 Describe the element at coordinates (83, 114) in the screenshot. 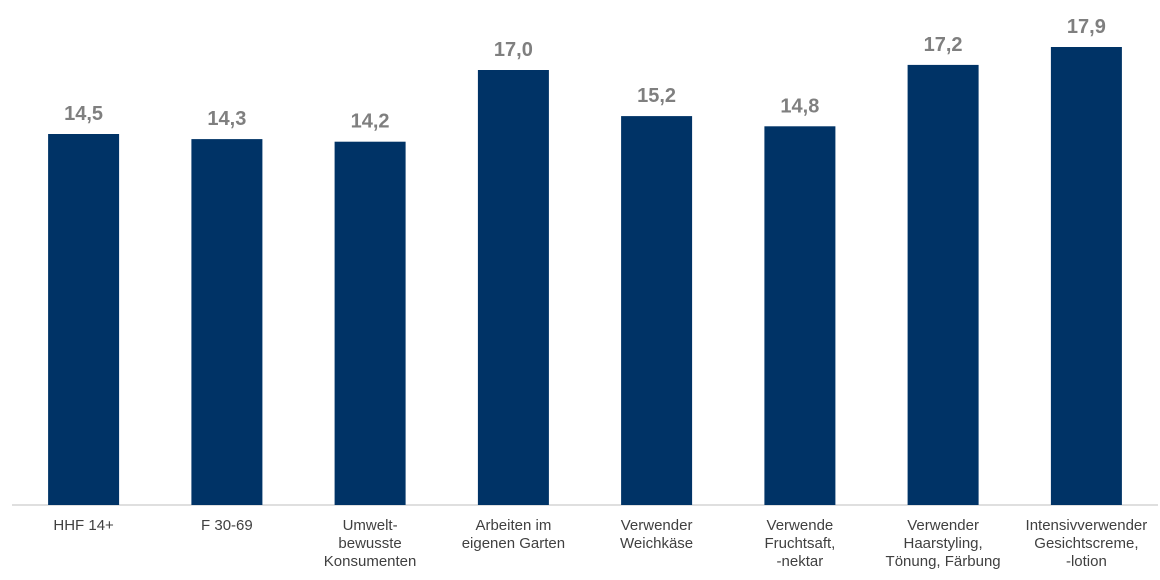

I see `value-label-1: 14,5` at that location.